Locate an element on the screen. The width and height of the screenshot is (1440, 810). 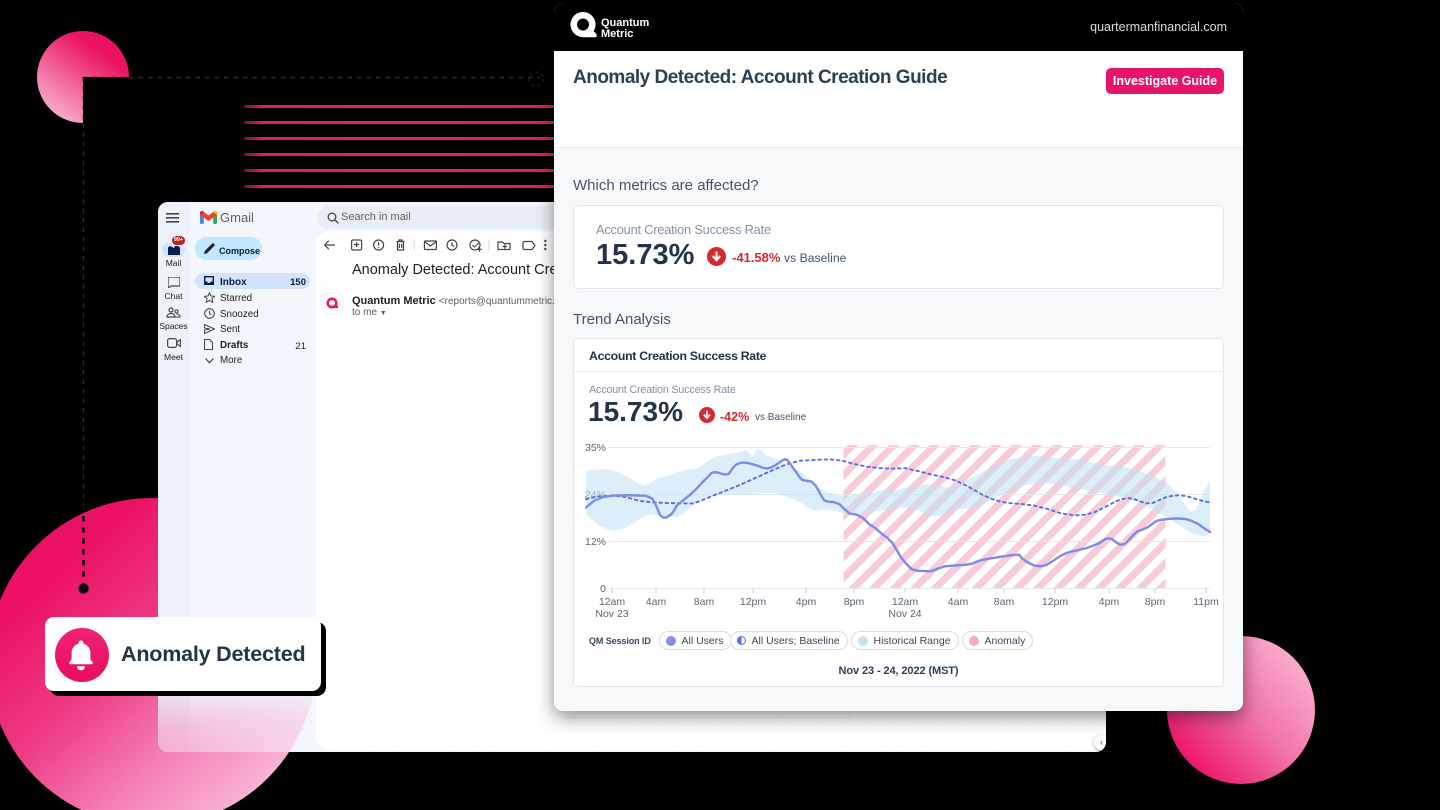
svg-text: 11pm is located at coordinates (1206, 602).